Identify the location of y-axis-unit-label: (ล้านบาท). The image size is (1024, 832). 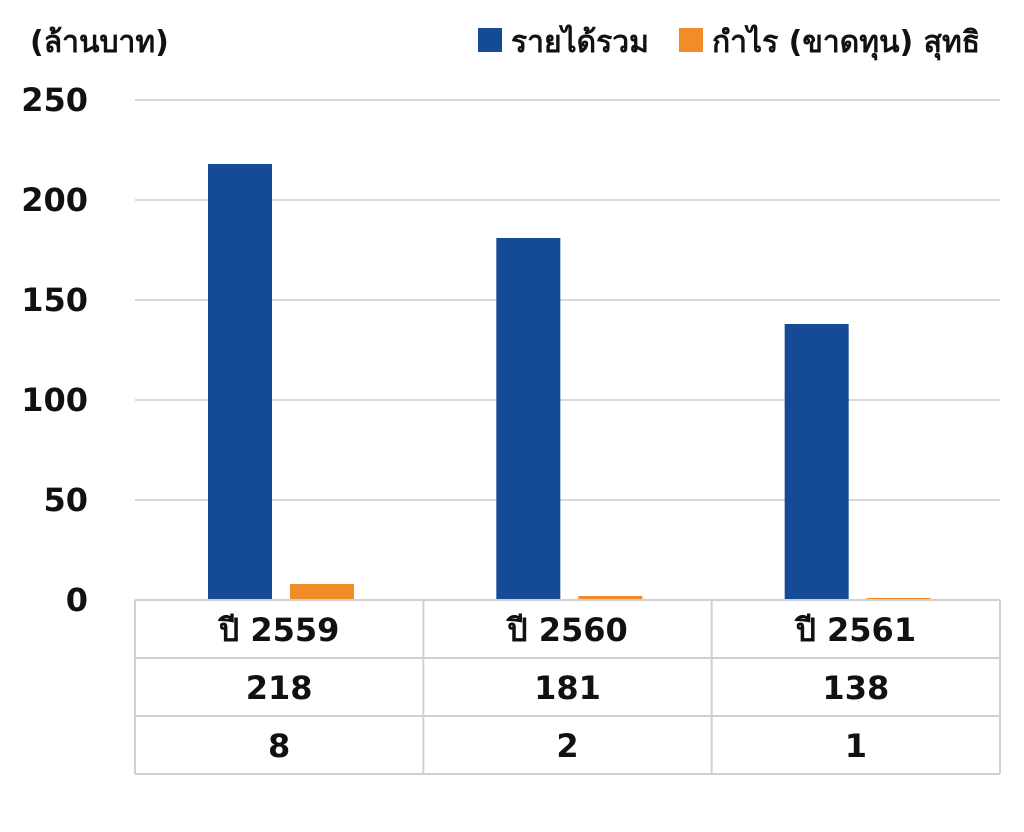
(99, 42).